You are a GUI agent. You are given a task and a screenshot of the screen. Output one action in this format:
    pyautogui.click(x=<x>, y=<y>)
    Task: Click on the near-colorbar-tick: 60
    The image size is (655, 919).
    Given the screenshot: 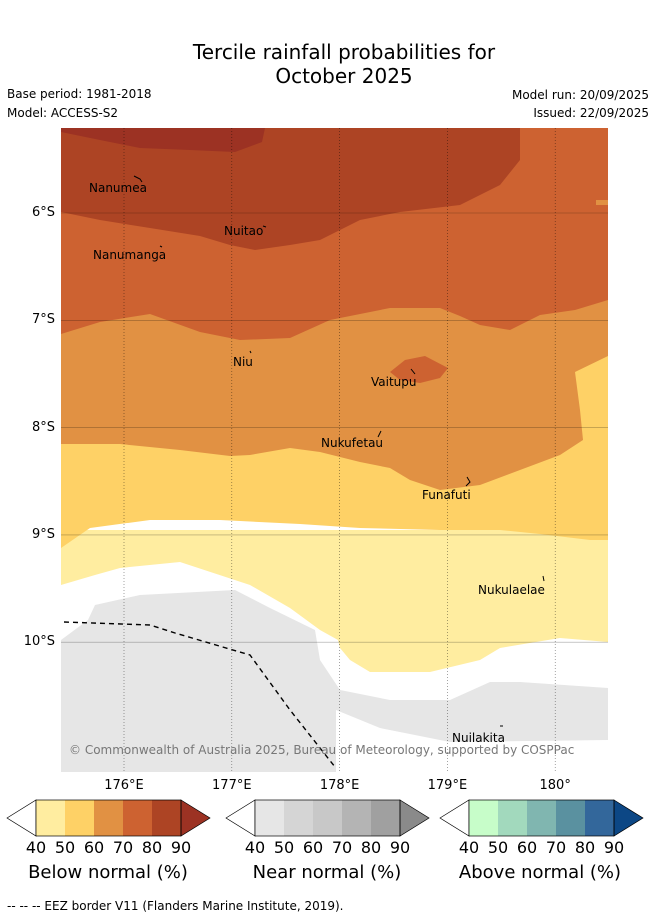 What is the action you would take?
    pyautogui.click(x=313, y=847)
    